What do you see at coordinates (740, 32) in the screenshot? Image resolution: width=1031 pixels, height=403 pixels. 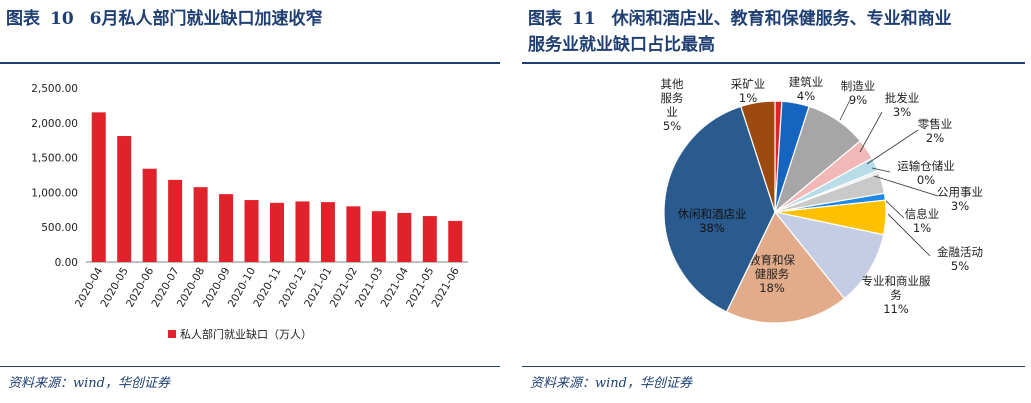 I see `chart-title-right: 图表 11 休闲和酒店业、教育和保健服务、专业和商业 服务业就业缺口占比最高` at bounding box center [740, 32].